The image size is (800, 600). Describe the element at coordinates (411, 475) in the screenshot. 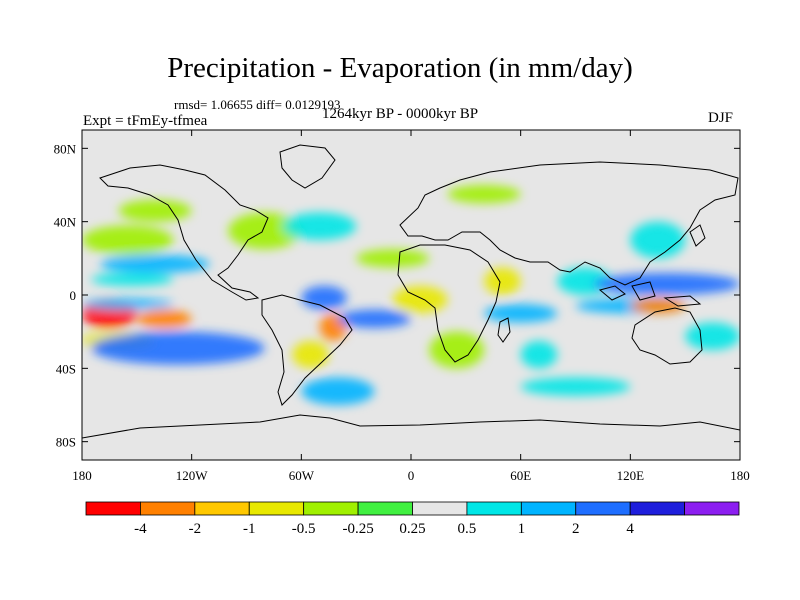

I see `lon-tick-label-3: 0` at that location.